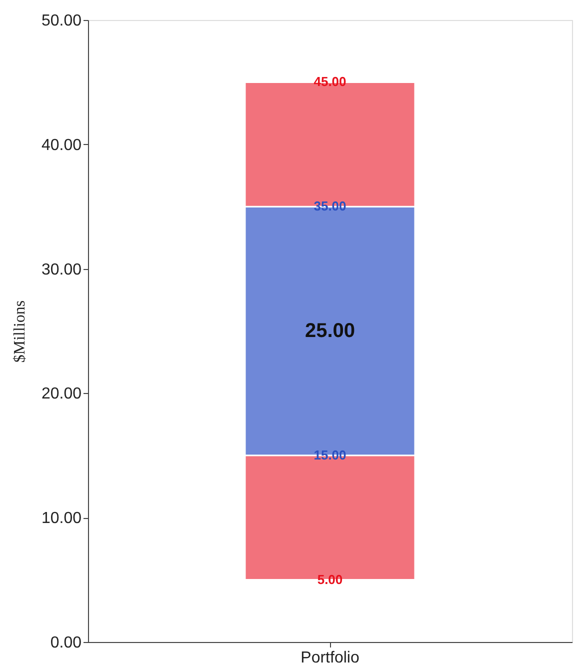  I want to click on x-tick-label: Portfolio, so click(330, 658).